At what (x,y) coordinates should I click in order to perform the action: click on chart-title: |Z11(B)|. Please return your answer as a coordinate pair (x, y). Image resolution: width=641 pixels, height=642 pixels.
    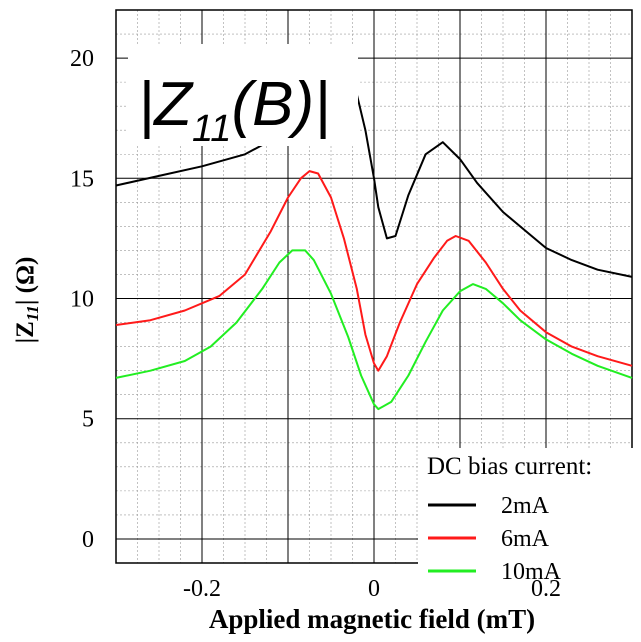
    Looking at the image, I should click on (234, 110).